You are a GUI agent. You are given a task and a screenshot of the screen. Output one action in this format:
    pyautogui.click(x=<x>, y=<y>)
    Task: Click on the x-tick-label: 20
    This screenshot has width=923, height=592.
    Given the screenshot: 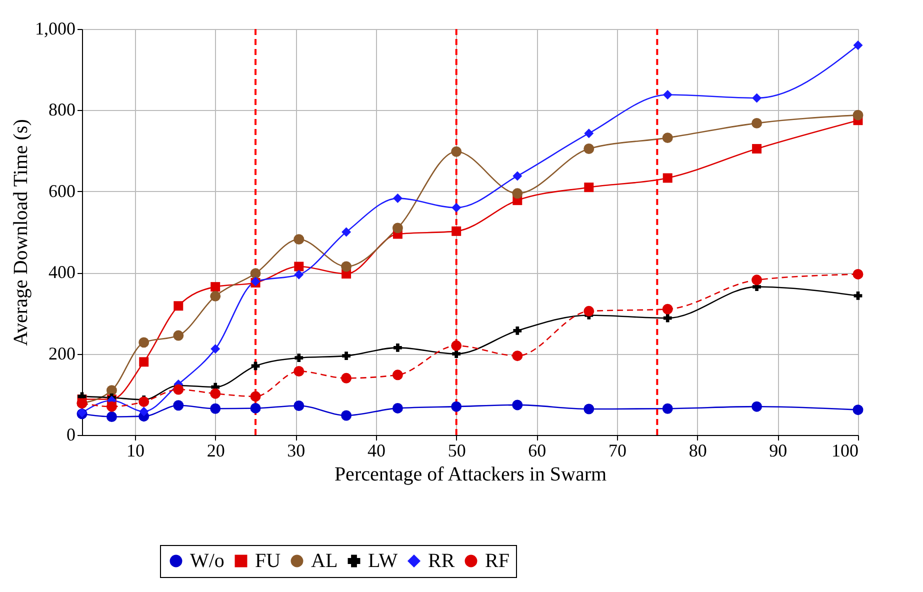 What is the action you would take?
    pyautogui.click(x=215, y=450)
    